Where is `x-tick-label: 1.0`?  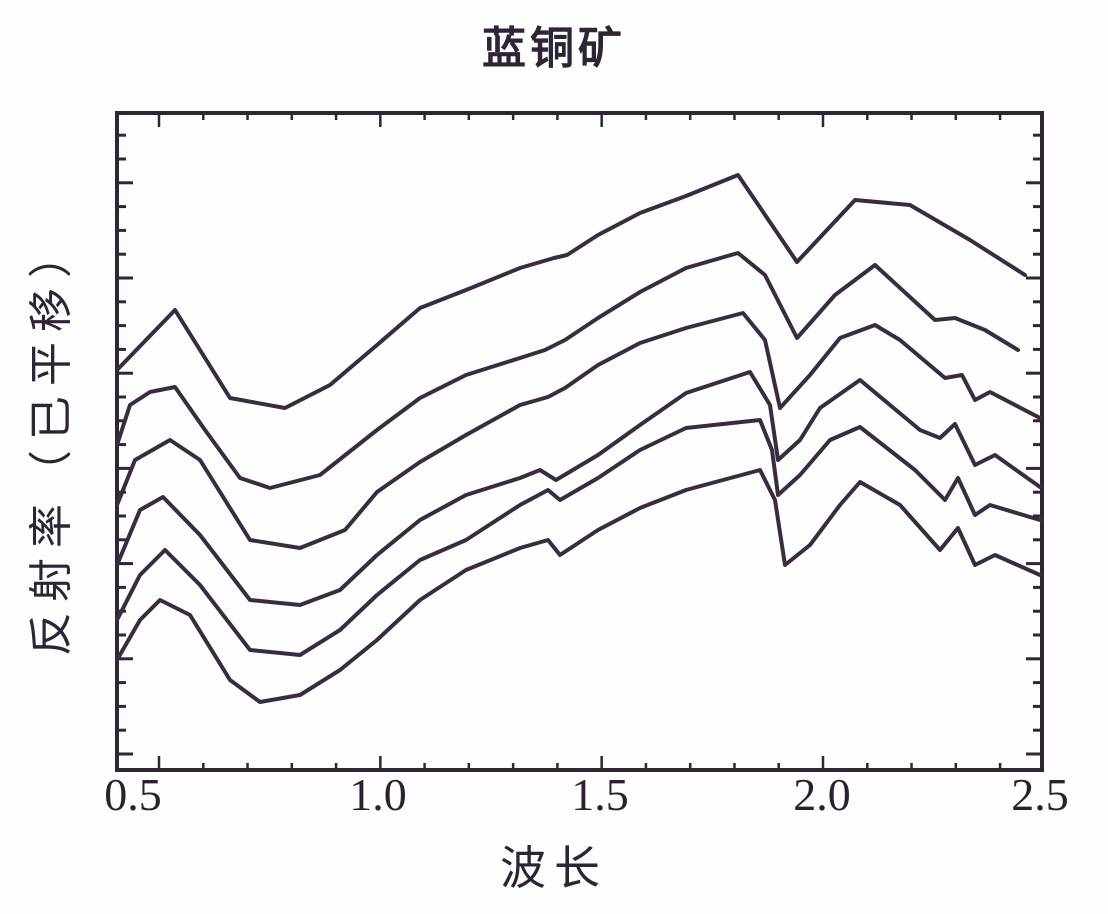
x-tick-label: 1.0 is located at coordinates (378, 794).